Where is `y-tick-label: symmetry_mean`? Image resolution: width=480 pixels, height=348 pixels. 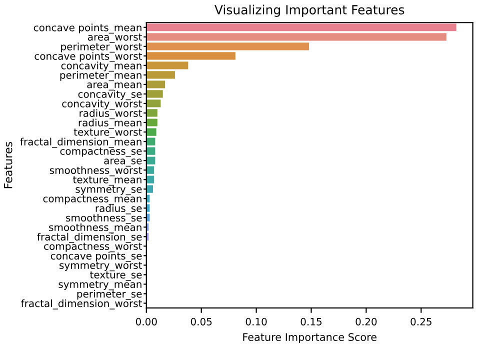
y-tick-label: symmetry_mean is located at coordinates (100, 285).